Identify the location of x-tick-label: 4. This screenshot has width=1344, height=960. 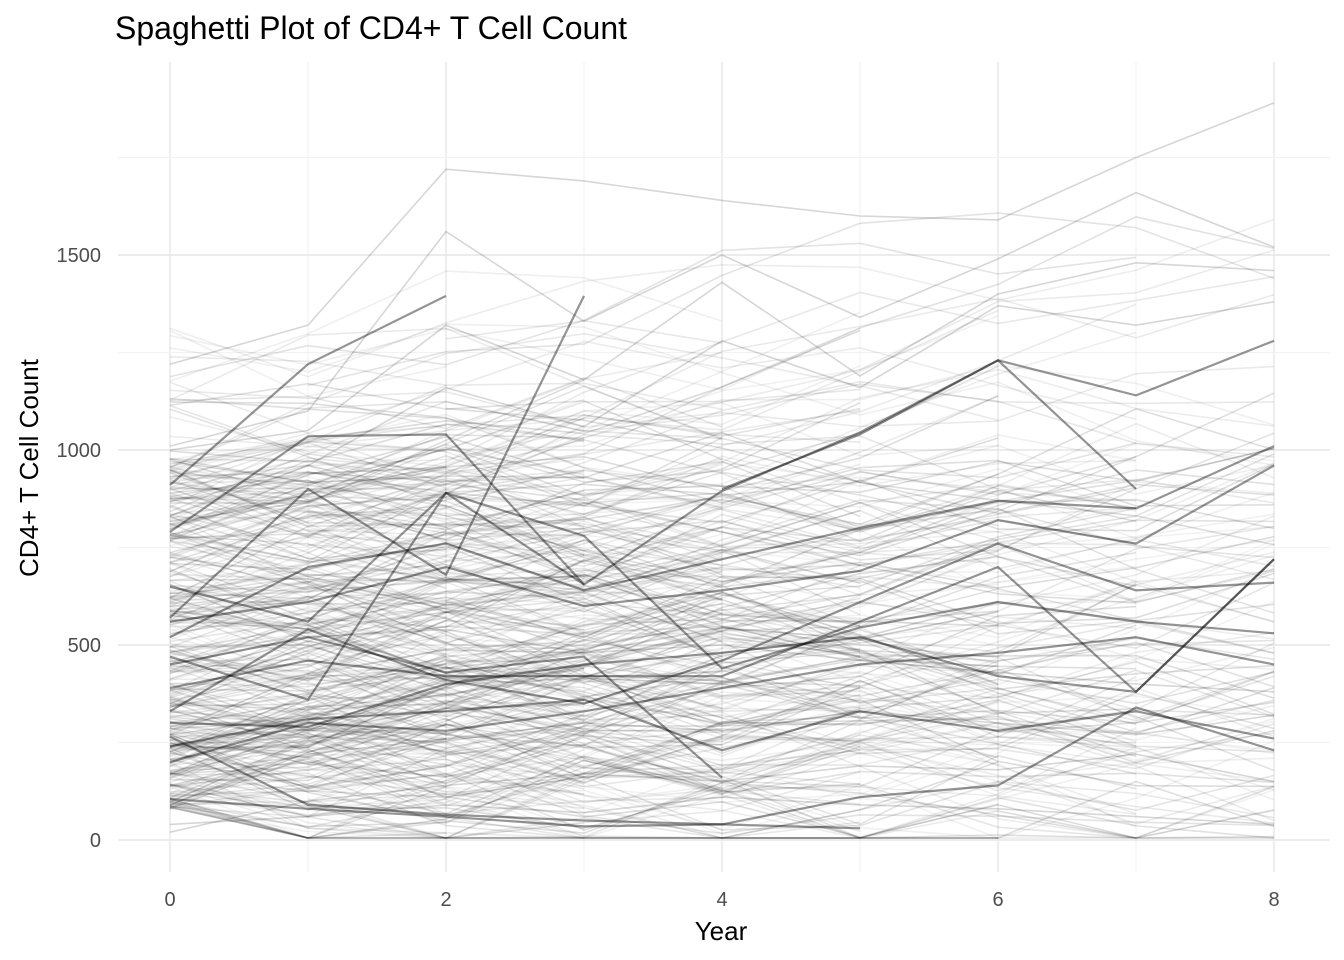
(721, 900).